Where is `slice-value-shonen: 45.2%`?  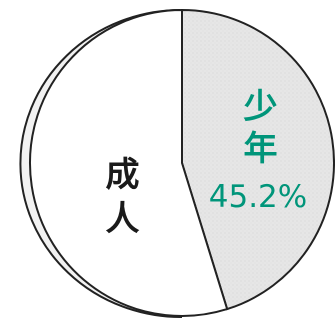
slice-value-shonen: 45.2% is located at coordinates (258, 197).